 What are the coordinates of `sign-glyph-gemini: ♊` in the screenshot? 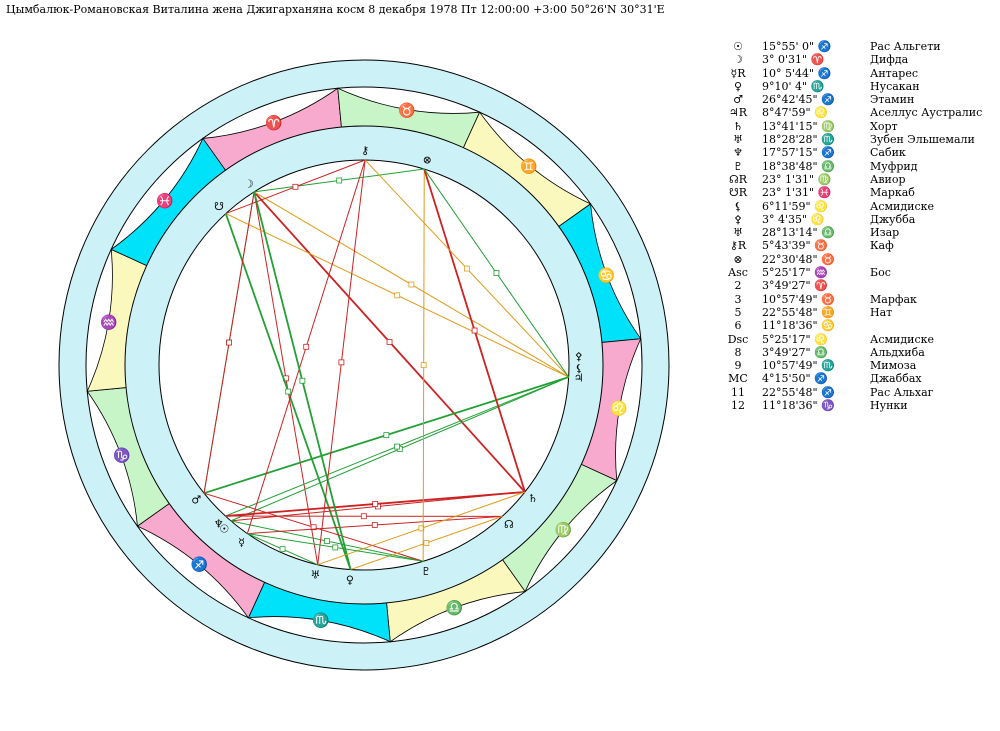 It's located at (528, 166).